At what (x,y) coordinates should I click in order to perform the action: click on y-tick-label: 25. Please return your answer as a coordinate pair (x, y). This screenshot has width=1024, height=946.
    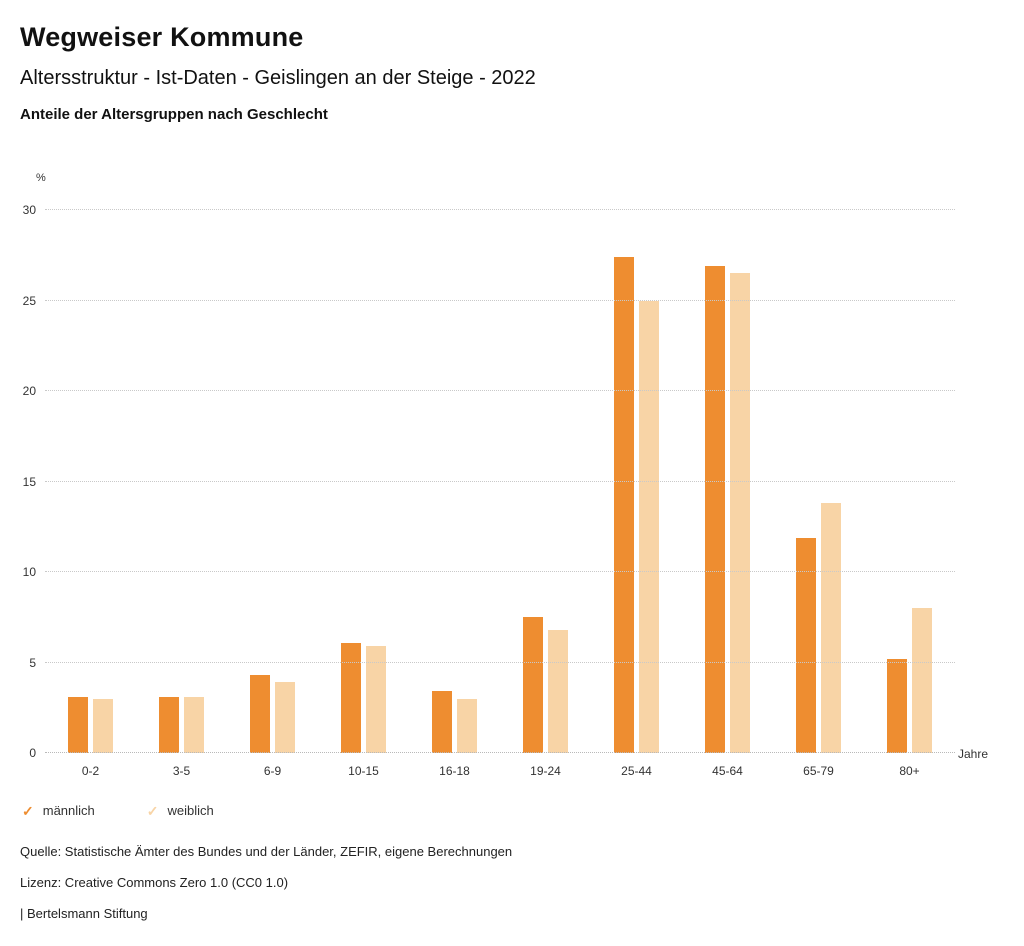
    Looking at the image, I should click on (29, 300).